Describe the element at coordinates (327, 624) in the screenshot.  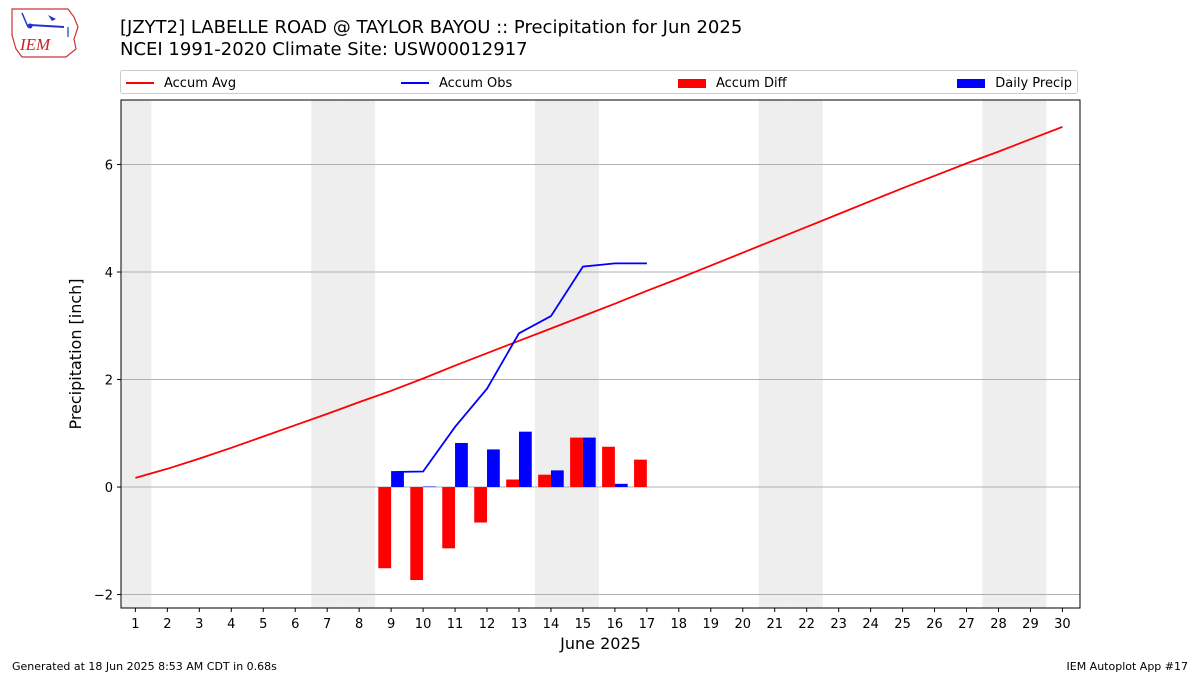
I see `x-tick-label: 7` at that location.